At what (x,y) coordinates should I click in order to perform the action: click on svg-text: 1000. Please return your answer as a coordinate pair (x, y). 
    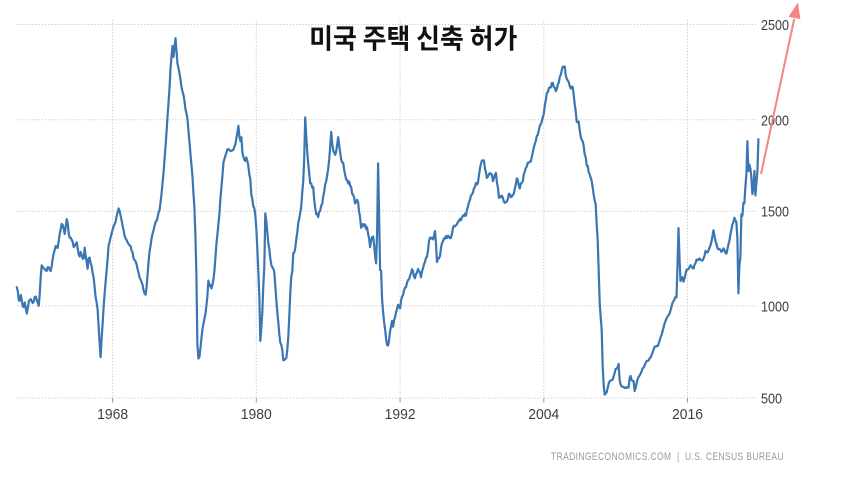
    Looking at the image, I should click on (775, 306).